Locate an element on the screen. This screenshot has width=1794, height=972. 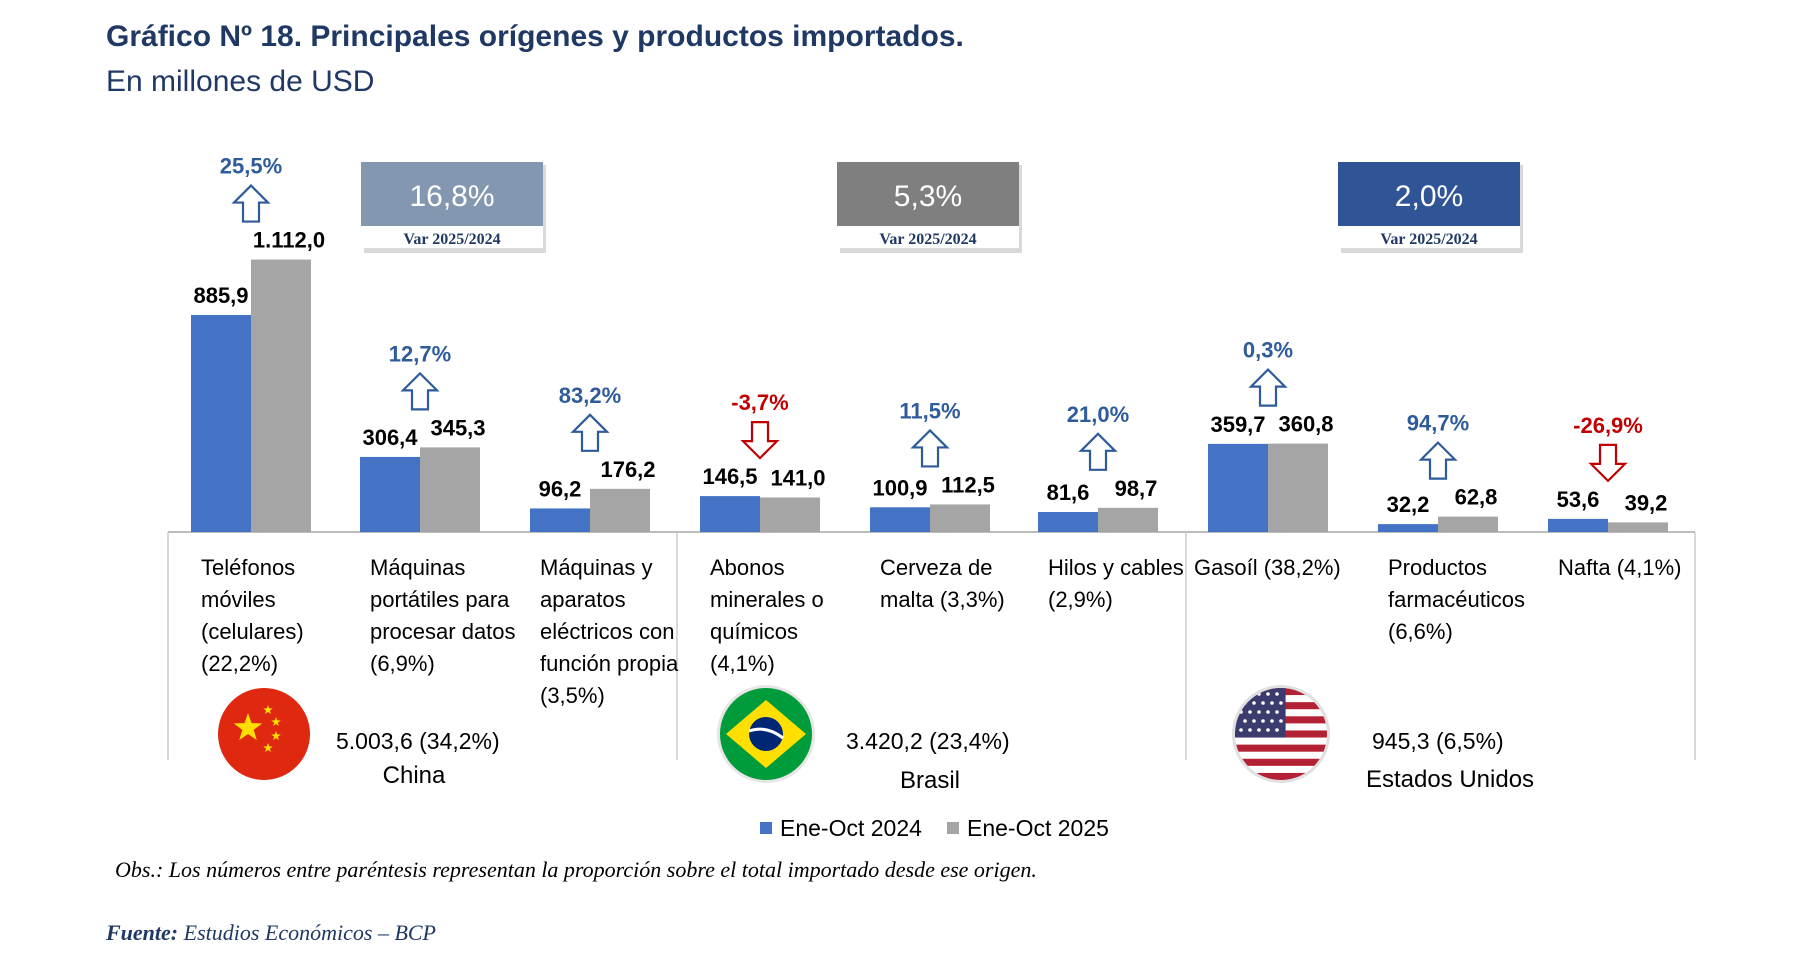
category-label: (3,5%) is located at coordinates (572, 695).